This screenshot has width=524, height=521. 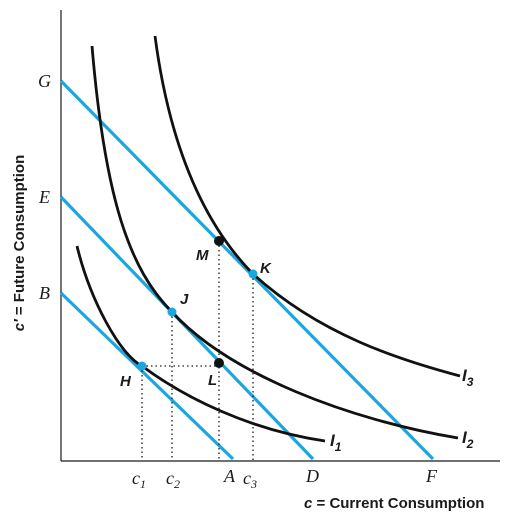 I want to click on x-axis-title: c = Current Consumption, so click(x=394, y=503).